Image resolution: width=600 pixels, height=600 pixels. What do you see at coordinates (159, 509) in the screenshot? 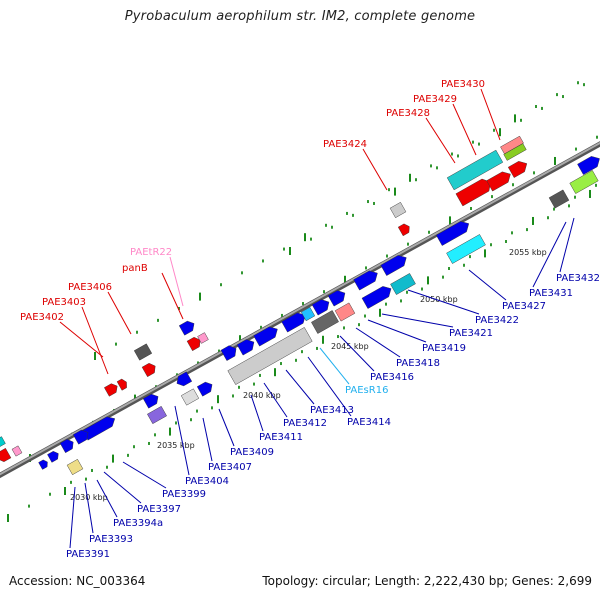
I see `gene-label-PAE3397: PAE3397` at bounding box center [159, 509].